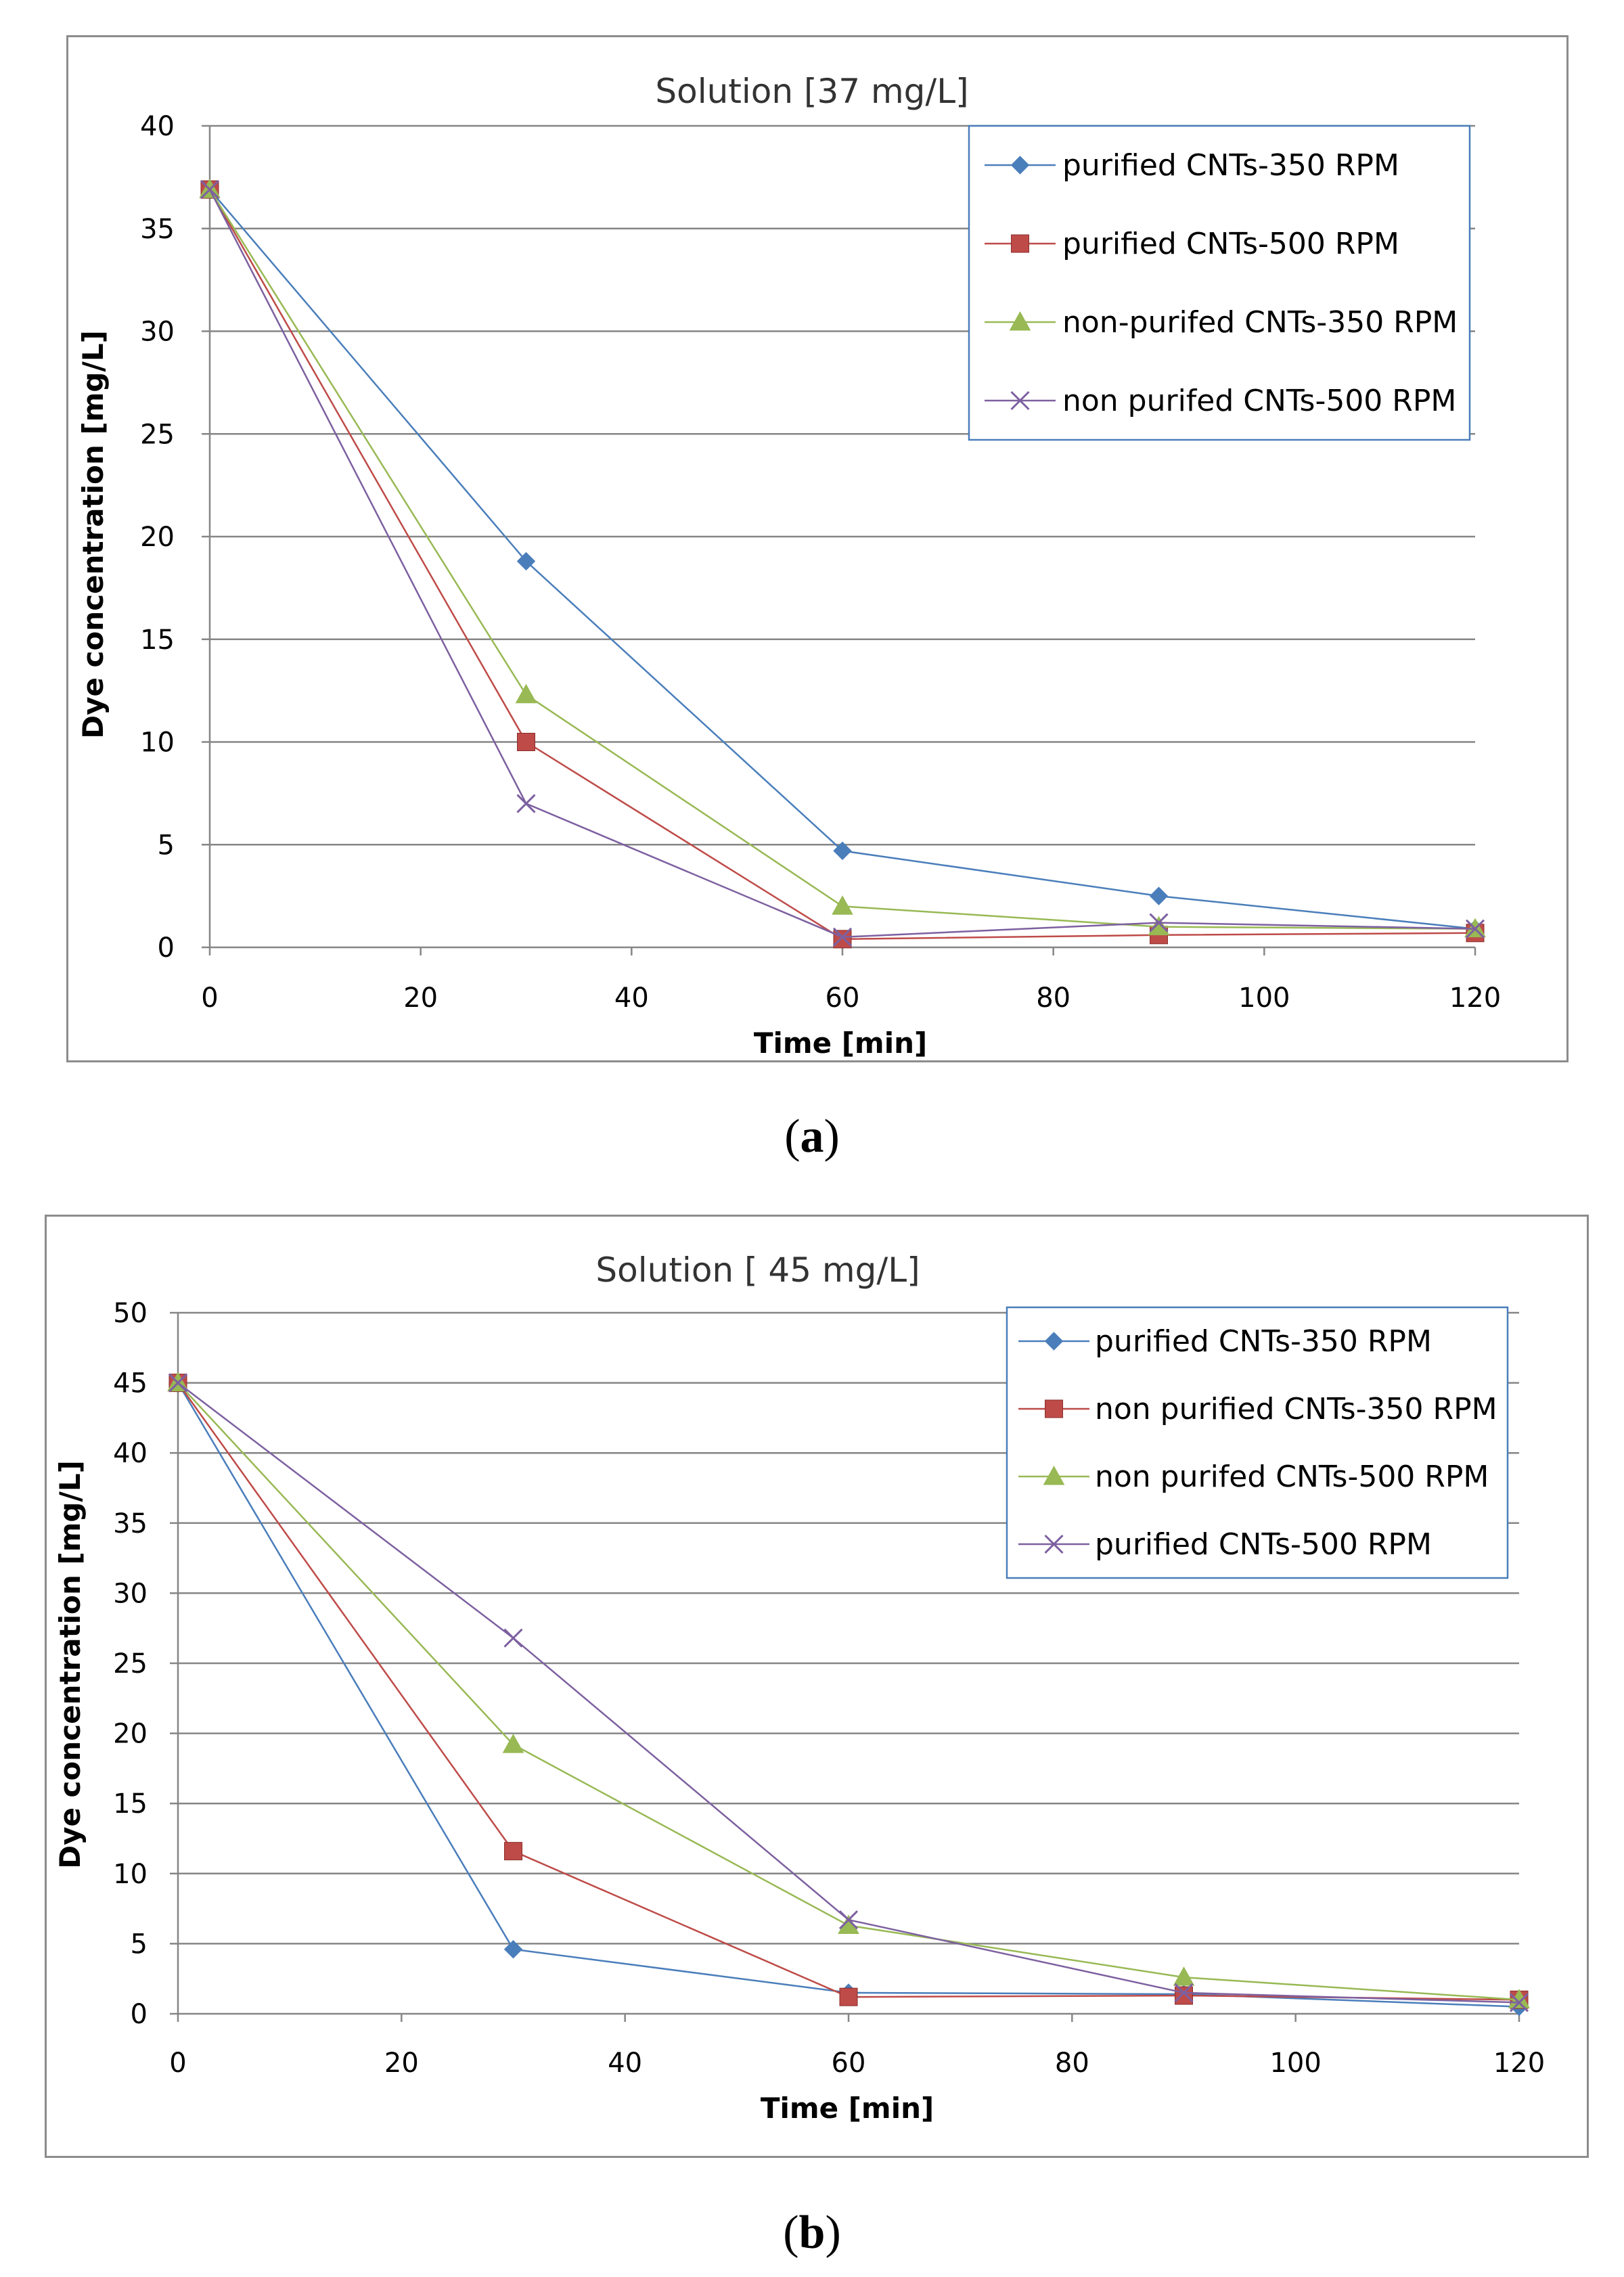  What do you see at coordinates (1292, 1477) in the screenshot?
I see `chart-b-legend-label-3: non purifed CNTs-500 RPM` at bounding box center [1292, 1477].